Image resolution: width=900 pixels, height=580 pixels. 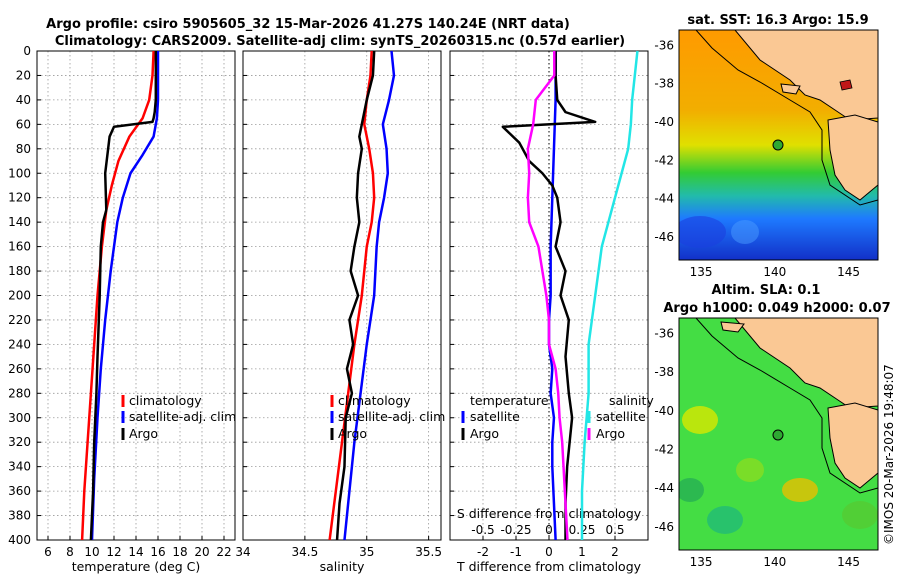 I want to click on x-tick-label: 20, so click(x=201, y=552).